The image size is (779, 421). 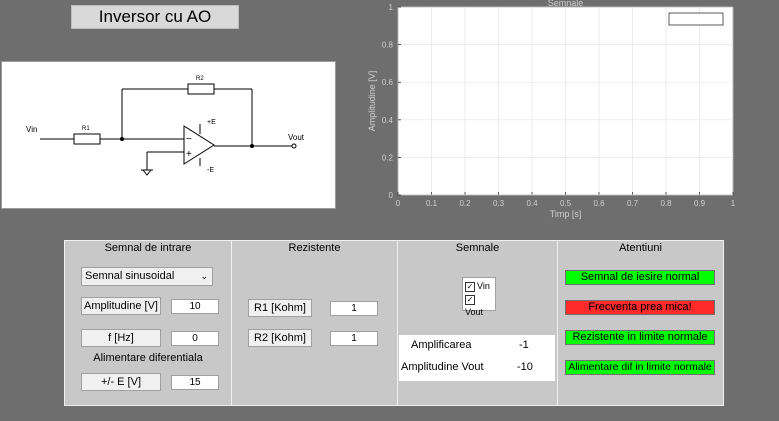 I want to click on x-tick-label: 0.9, so click(x=700, y=203).